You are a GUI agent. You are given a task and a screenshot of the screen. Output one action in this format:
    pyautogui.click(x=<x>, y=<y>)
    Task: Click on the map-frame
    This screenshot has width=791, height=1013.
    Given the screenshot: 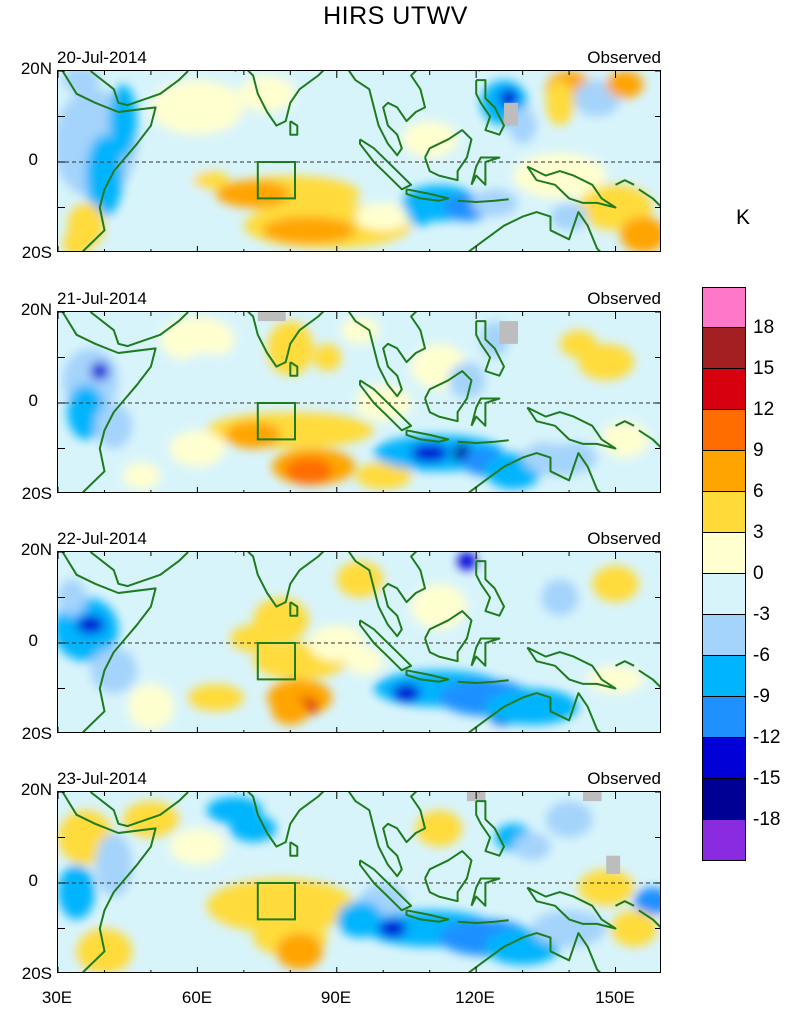 What is the action you would take?
    pyautogui.click(x=359, y=642)
    